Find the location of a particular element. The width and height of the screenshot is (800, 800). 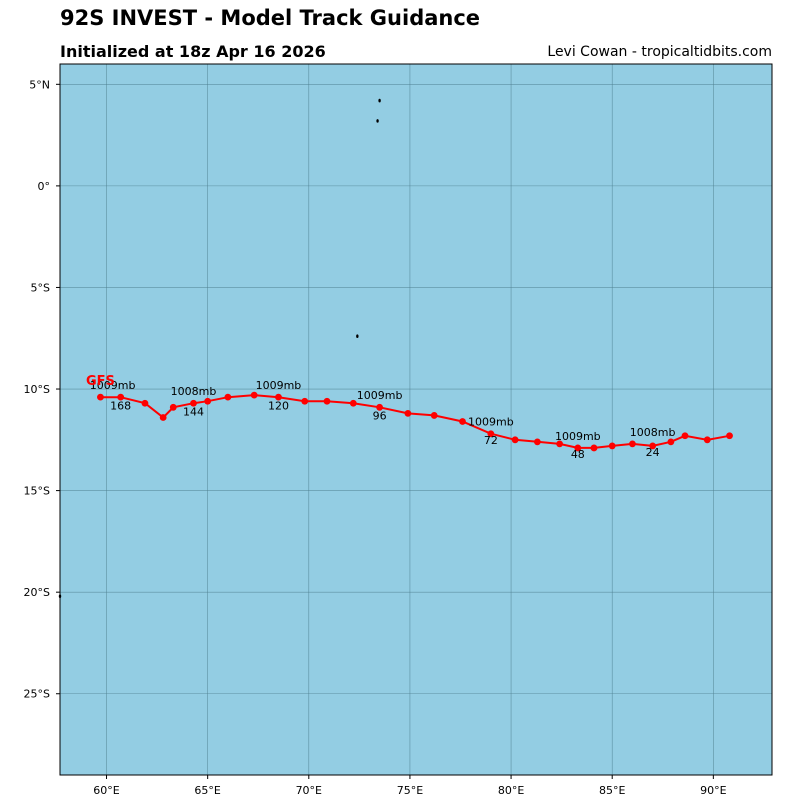

lat-tick-label: 15°S is located at coordinates (37, 491).